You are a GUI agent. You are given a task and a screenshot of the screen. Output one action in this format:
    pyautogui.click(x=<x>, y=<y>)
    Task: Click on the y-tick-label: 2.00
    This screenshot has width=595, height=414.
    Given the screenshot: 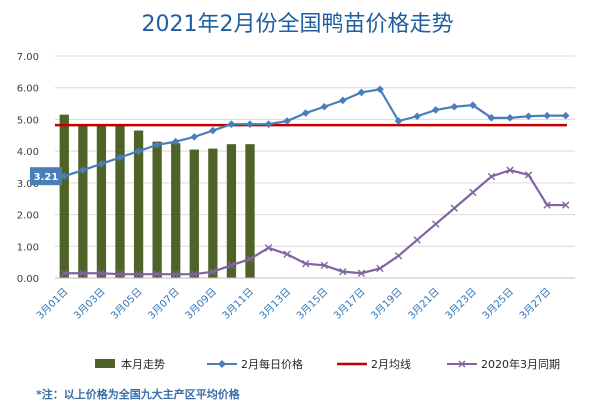 What is the action you would take?
    pyautogui.click(x=28, y=216)
    